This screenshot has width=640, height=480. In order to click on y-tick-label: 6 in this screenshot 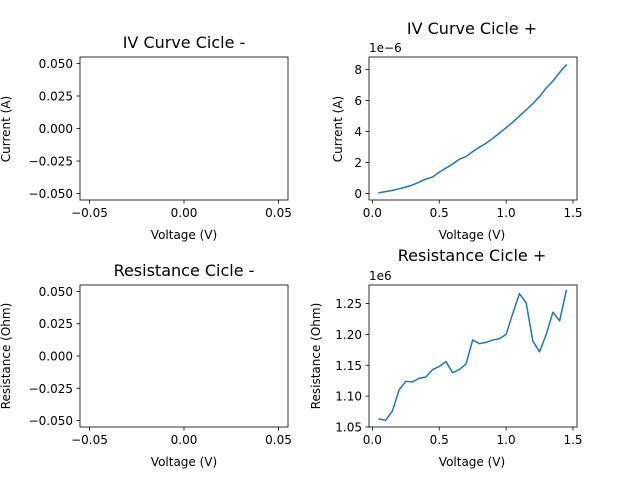, I will do `click(358, 101)`.